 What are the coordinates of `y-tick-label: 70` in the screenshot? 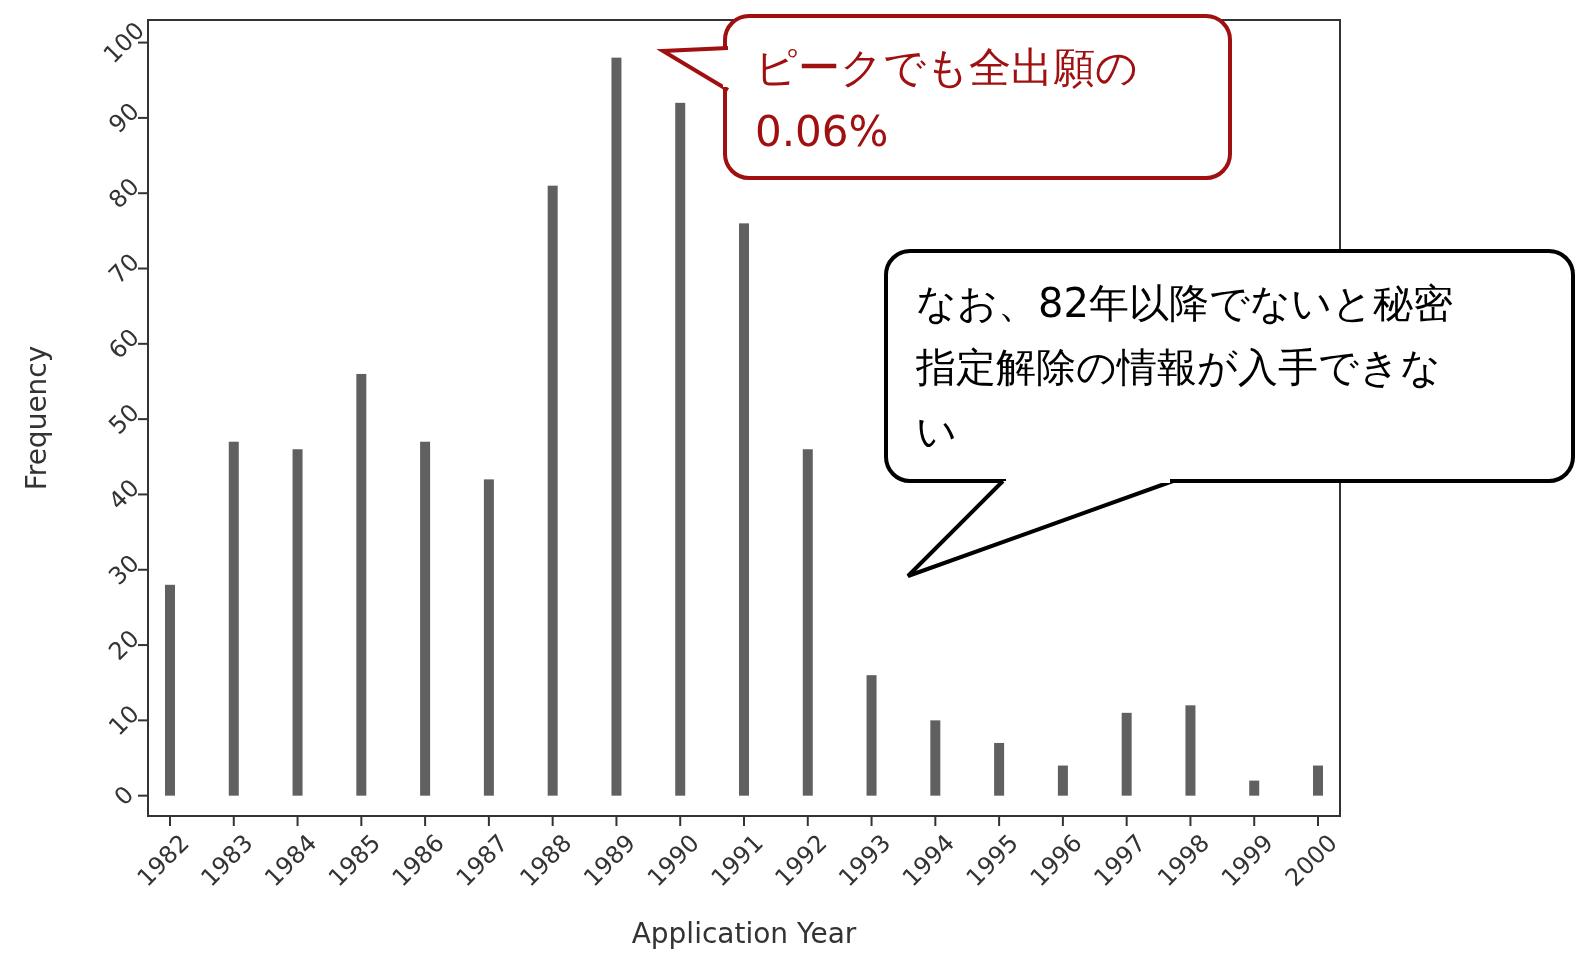 It's located at (124, 268).